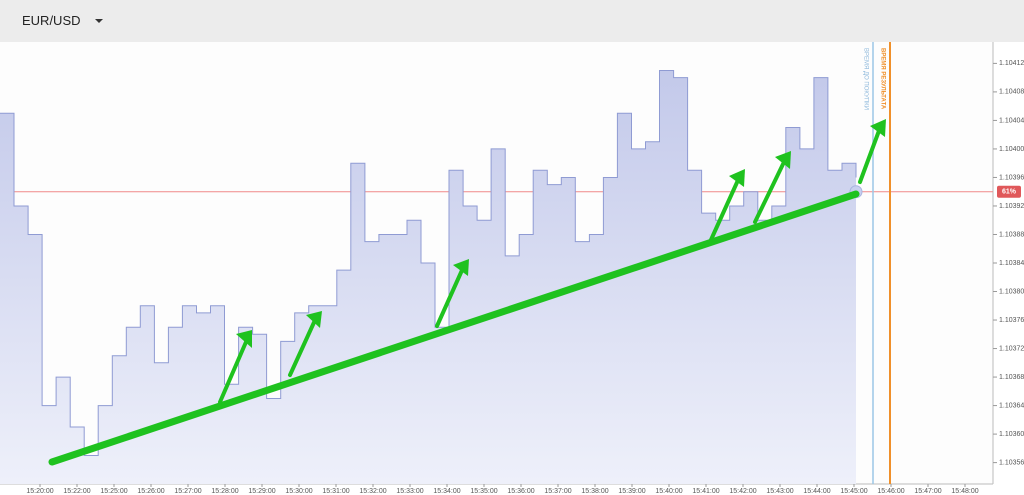  Describe the element at coordinates (187, 491) in the screenshot. I see `x-tick-label: 15:27:00` at that location.